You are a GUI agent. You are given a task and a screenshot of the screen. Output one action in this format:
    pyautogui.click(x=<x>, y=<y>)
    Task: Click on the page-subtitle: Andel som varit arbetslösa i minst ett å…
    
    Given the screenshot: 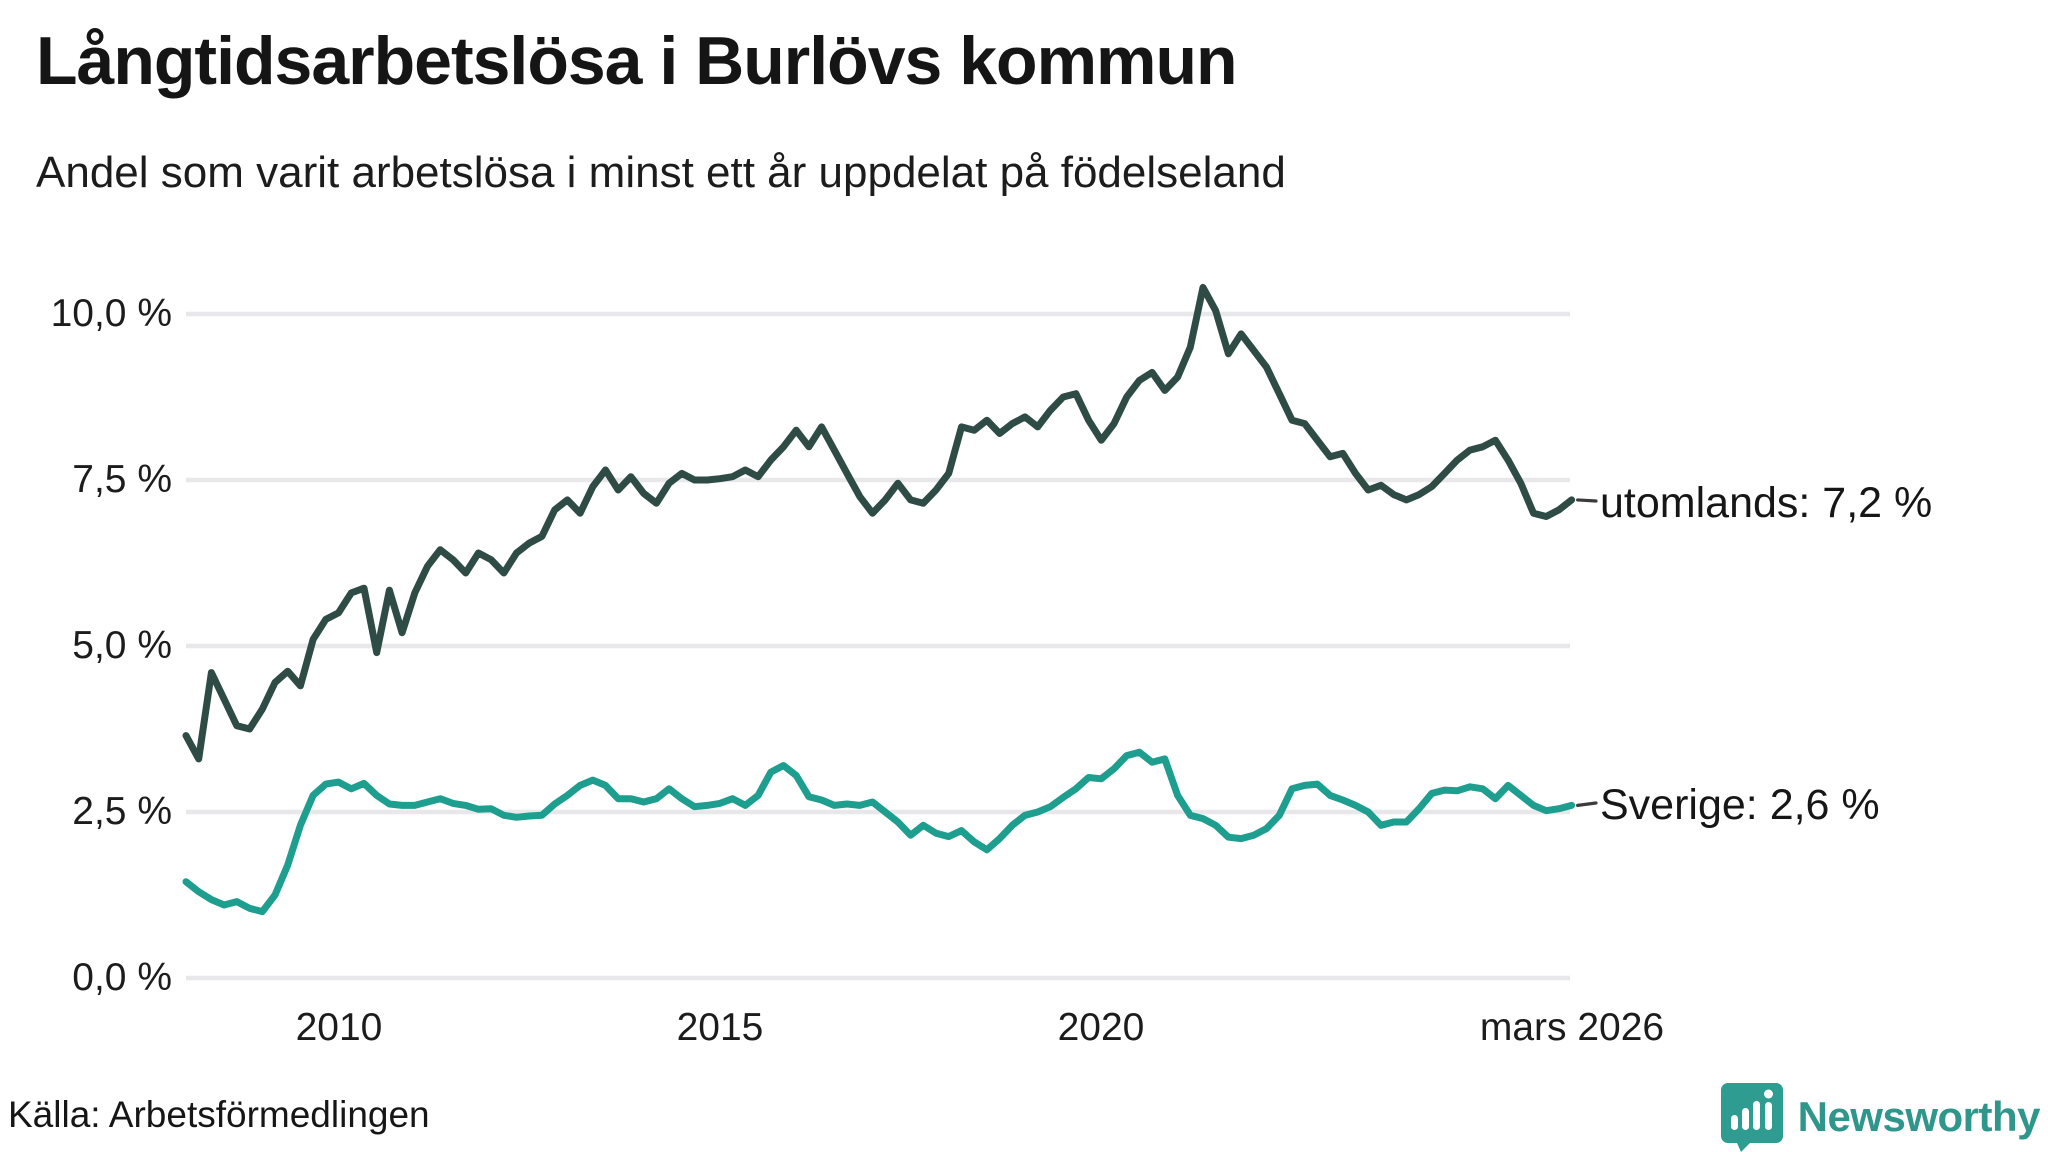 What is the action you would take?
    pyautogui.click(x=661, y=172)
    